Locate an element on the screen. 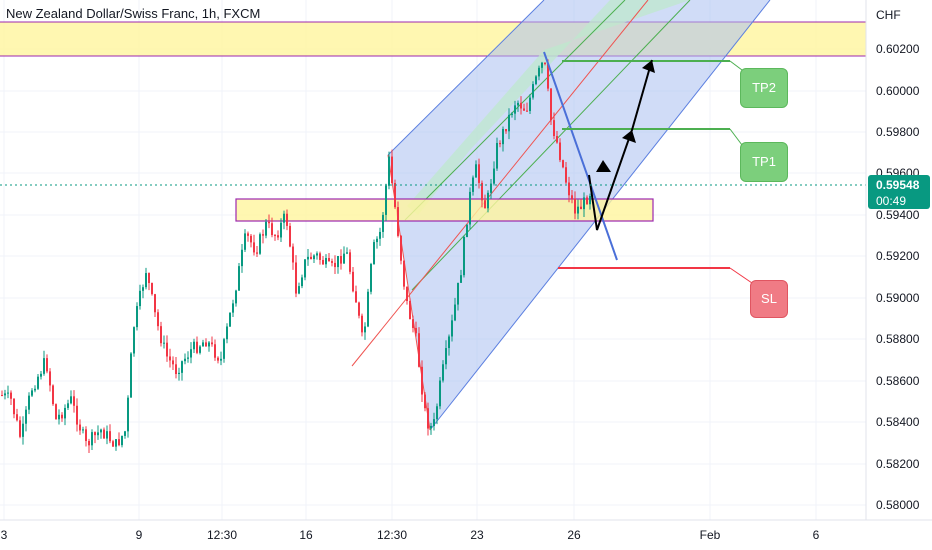 This screenshot has width=932, height=550. countdown-timer: 00:49 is located at coordinates (891, 201).